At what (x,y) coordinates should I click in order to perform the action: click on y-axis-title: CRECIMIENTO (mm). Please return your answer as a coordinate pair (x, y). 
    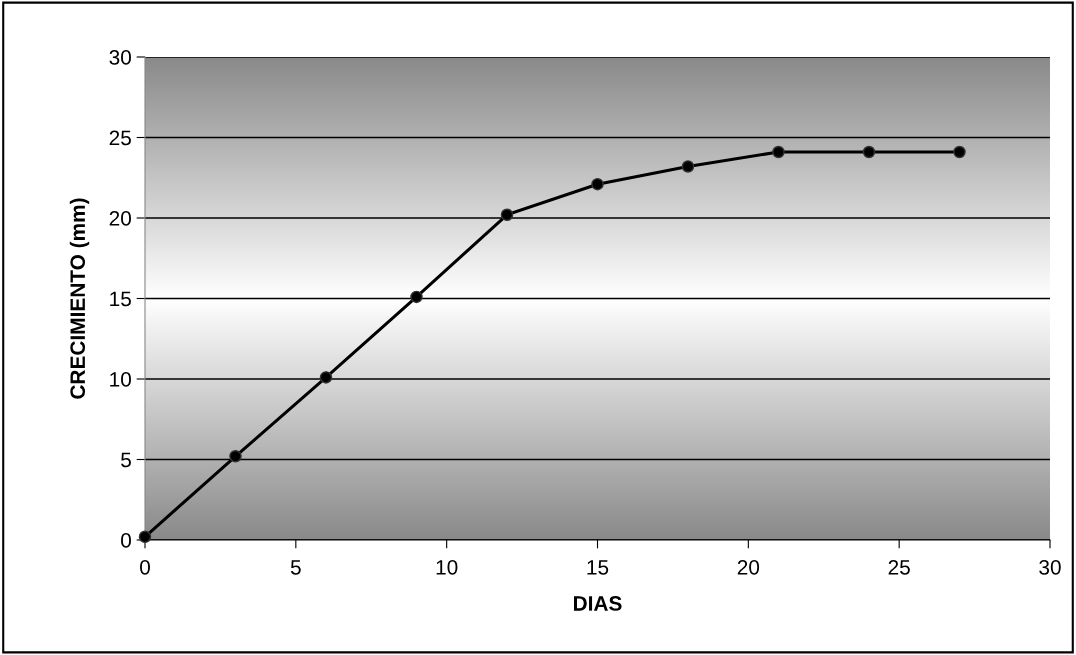
    Looking at the image, I should click on (79, 298).